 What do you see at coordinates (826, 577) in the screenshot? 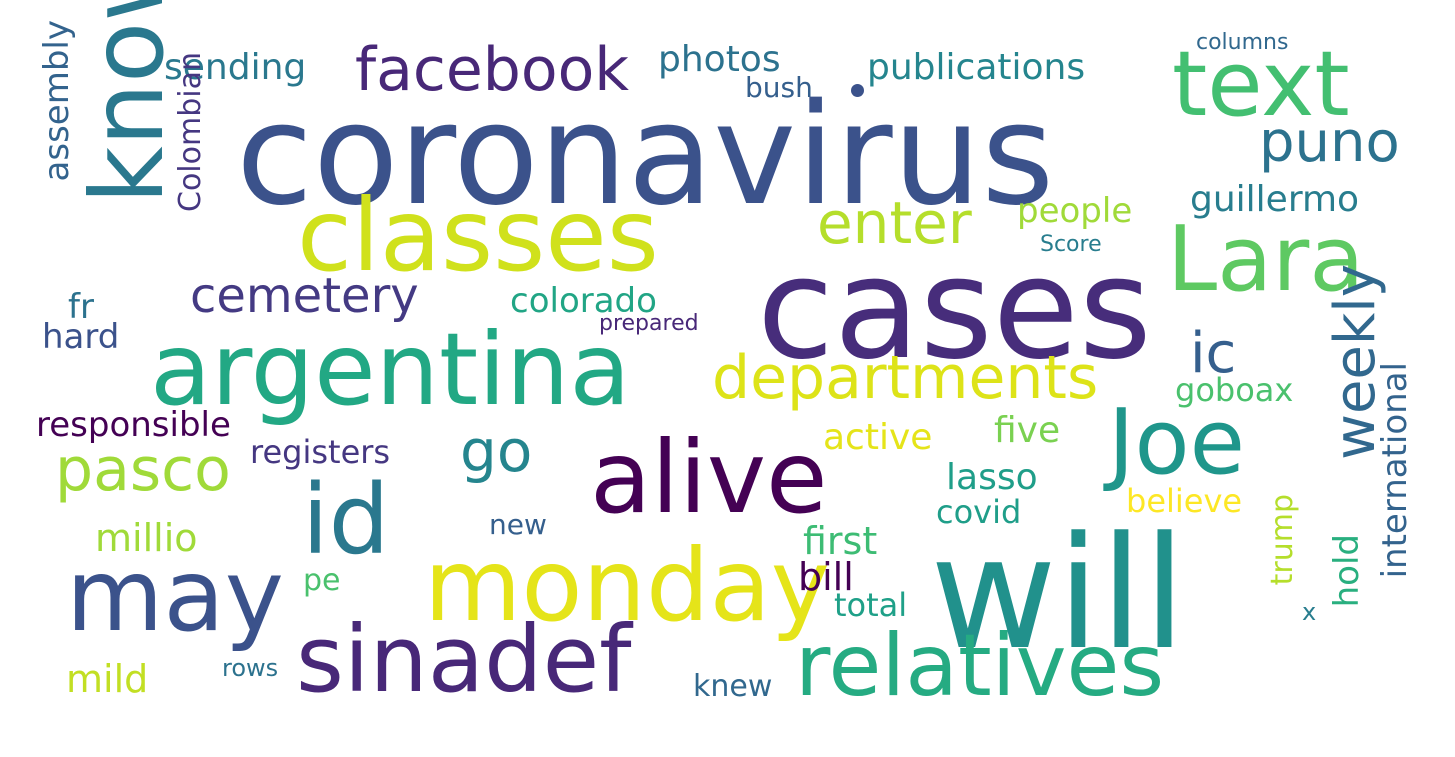
I see `word-bill: bill` at bounding box center [826, 577].